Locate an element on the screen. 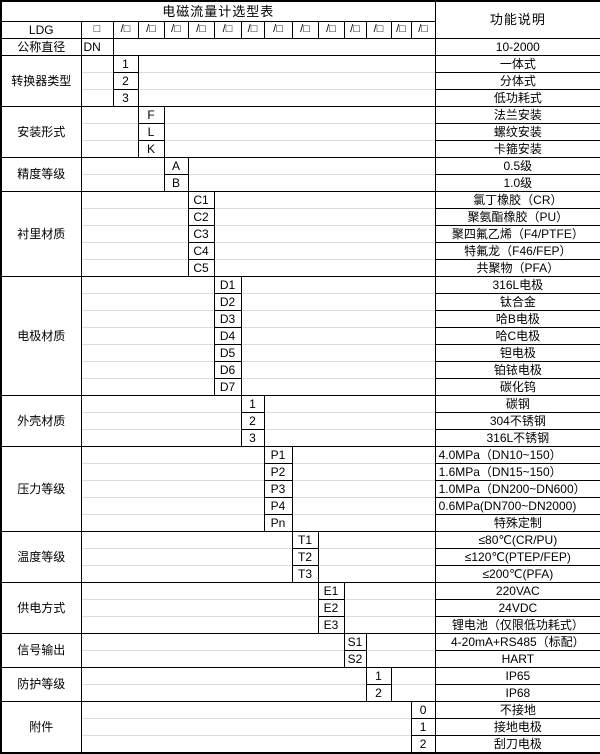  desc-cell: 聚氨酯橡胶（PU） is located at coordinates (517, 216).